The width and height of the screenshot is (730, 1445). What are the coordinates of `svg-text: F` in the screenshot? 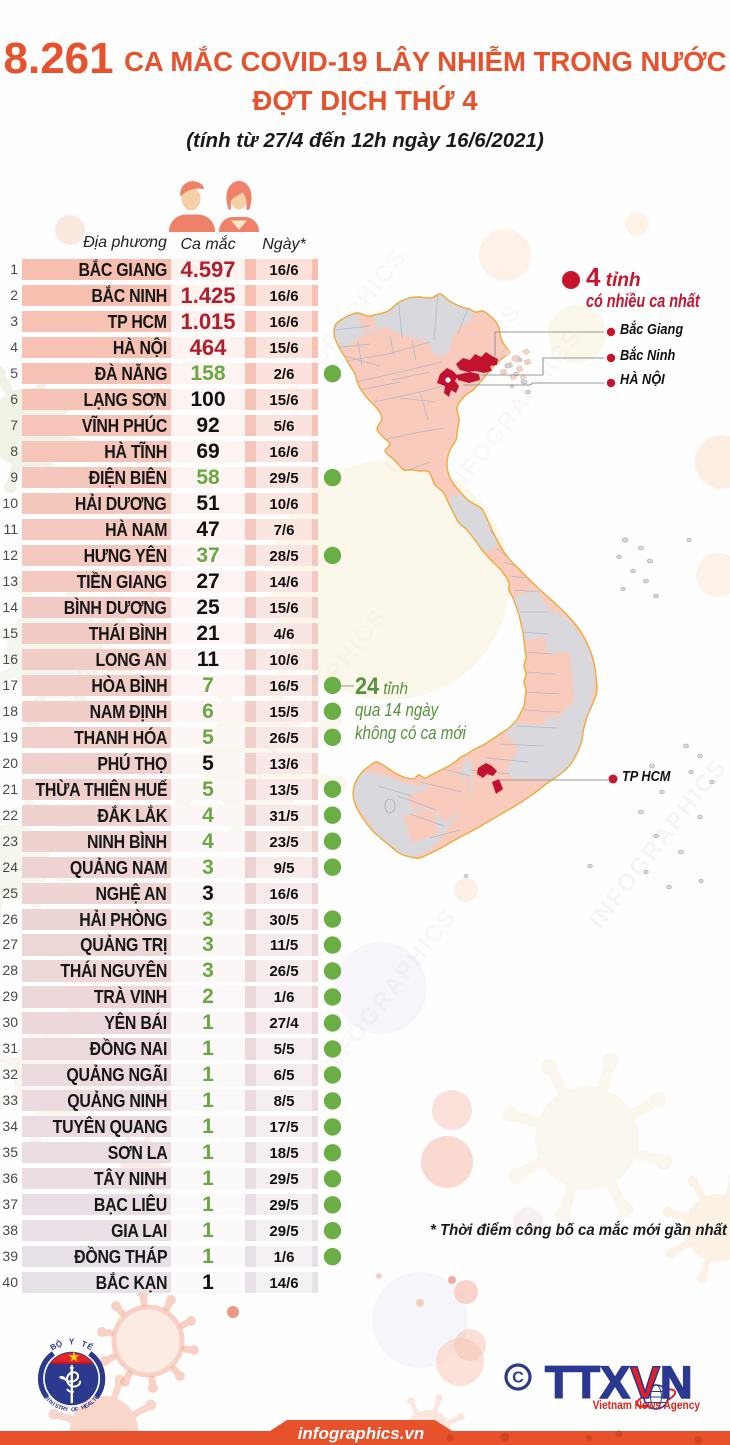 It's located at (77, 1410).